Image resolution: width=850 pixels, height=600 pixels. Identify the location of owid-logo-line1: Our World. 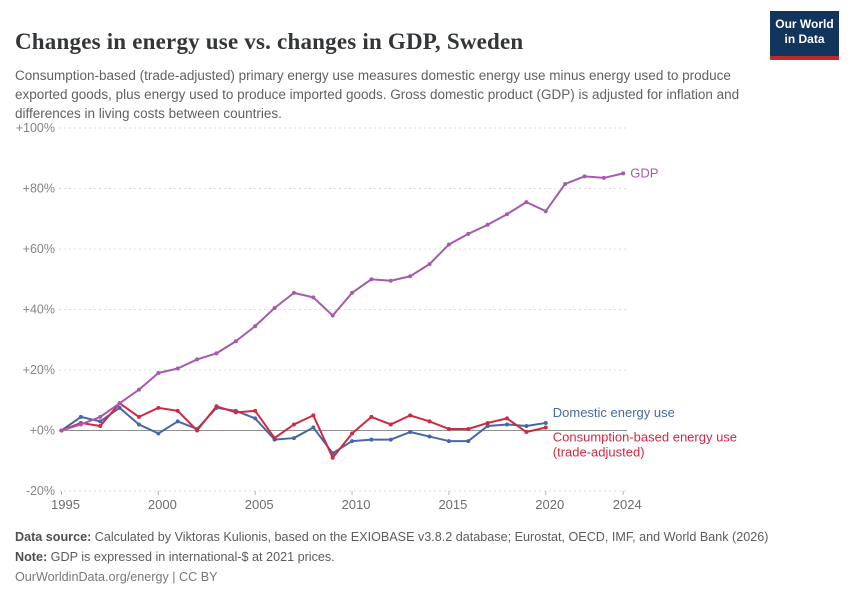
(804, 24).